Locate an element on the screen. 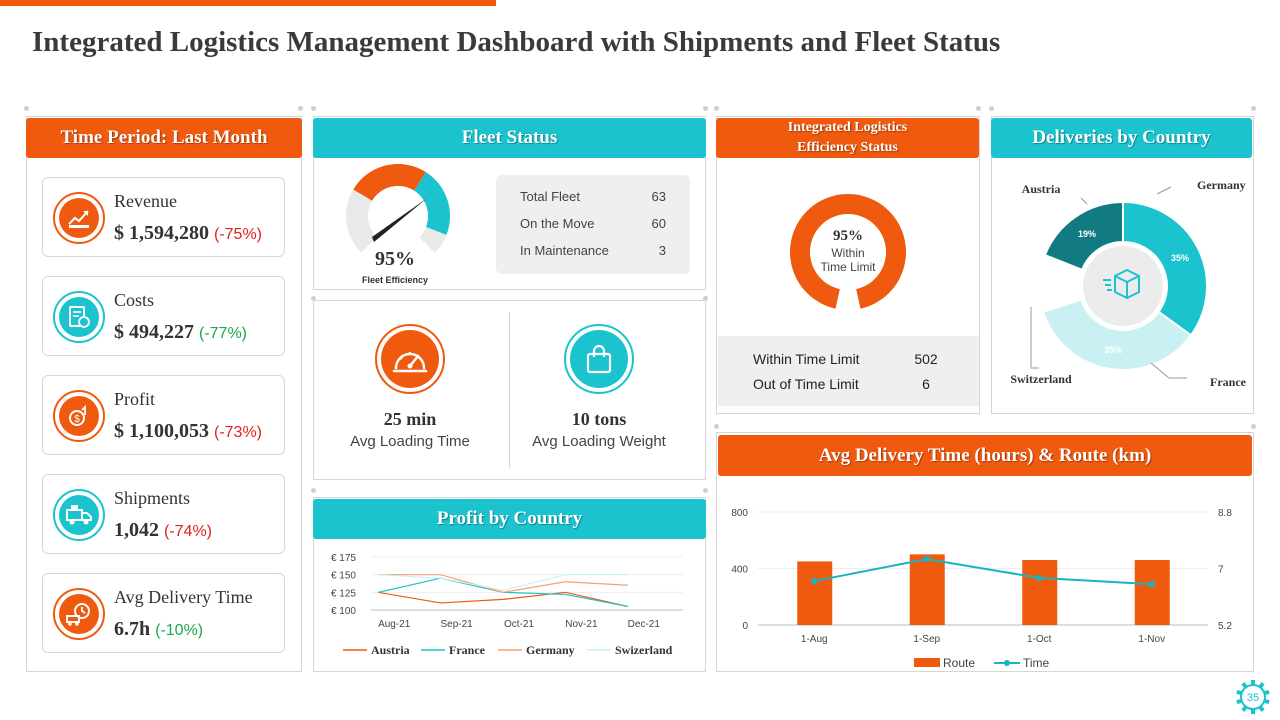 This screenshot has height=720, width=1280. efficiency-center-value: 95% is located at coordinates (848, 236).